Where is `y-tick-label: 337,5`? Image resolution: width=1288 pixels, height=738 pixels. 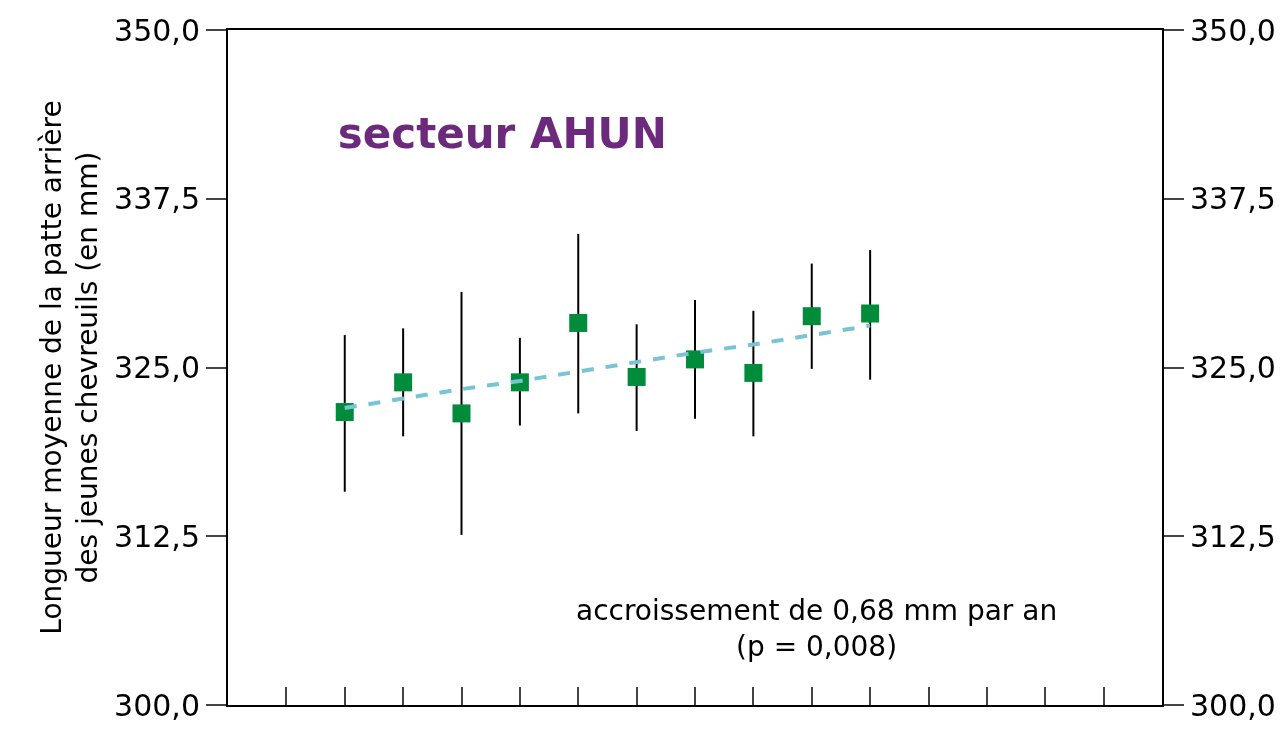
y-tick-label: 337,5 is located at coordinates (157, 199).